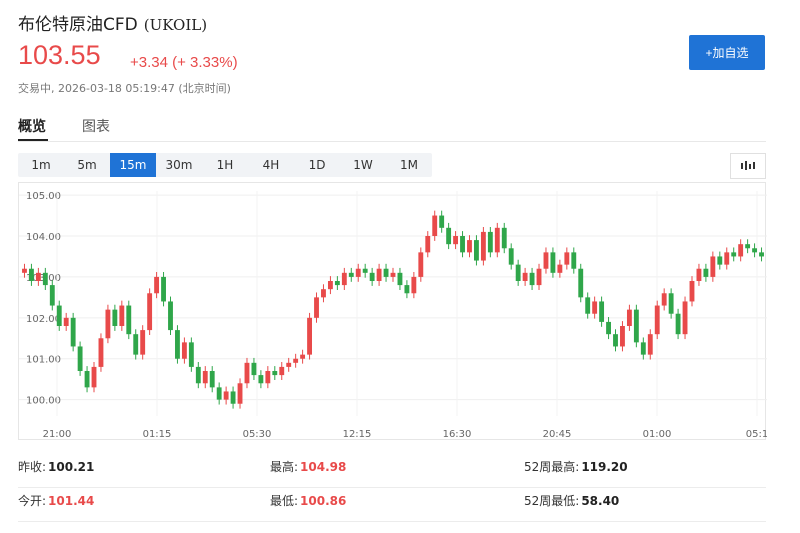 Image resolution: width=800 pixels, height=533 pixels. What do you see at coordinates (392, 141) in the screenshot?
I see `tab-divider` at bounding box center [392, 141].